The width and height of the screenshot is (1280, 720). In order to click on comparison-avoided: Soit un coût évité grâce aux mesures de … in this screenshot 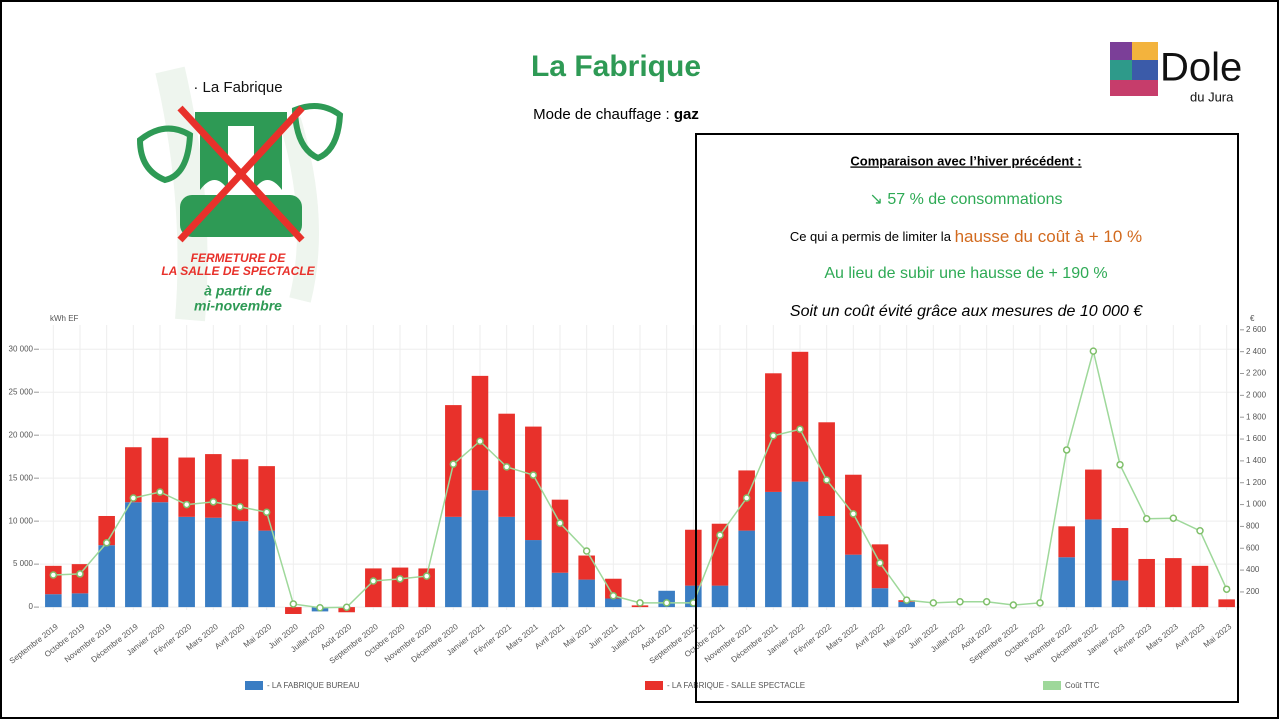, I will do `click(966, 311)`.